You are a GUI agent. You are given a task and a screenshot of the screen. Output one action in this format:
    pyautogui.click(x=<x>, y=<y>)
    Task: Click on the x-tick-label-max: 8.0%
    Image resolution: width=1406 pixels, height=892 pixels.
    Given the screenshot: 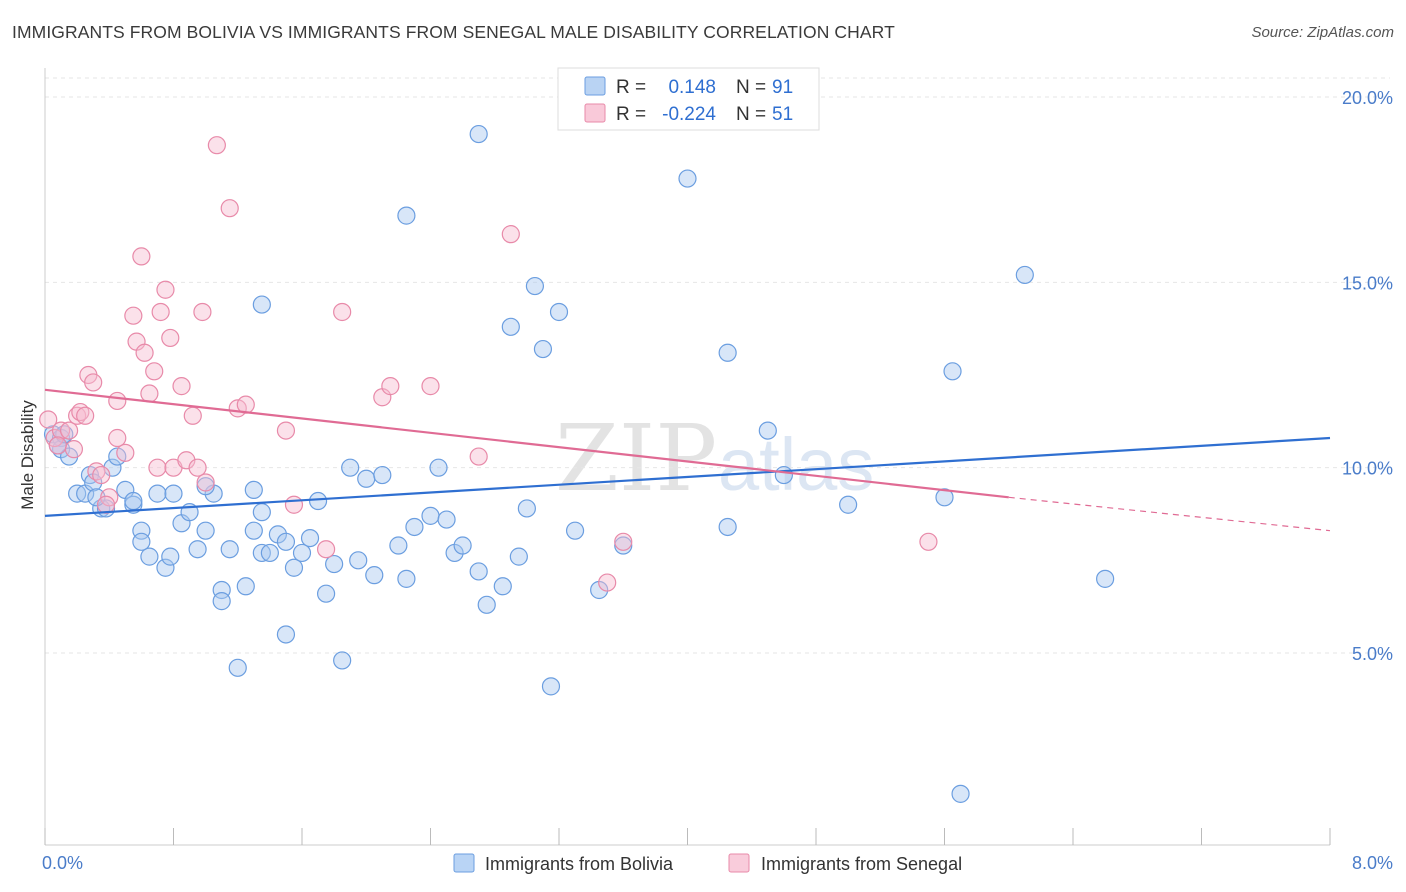 What is the action you would take?
    pyautogui.click(x=1372, y=863)
    